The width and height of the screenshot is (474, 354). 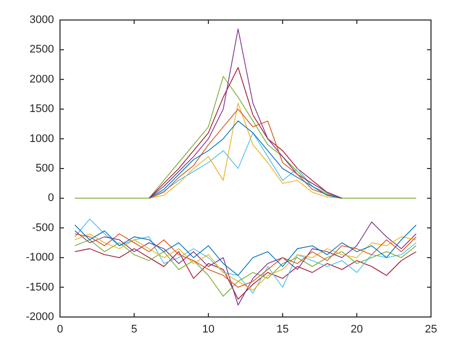 I want to click on y-tick-label: -2000, so click(x=40, y=317).